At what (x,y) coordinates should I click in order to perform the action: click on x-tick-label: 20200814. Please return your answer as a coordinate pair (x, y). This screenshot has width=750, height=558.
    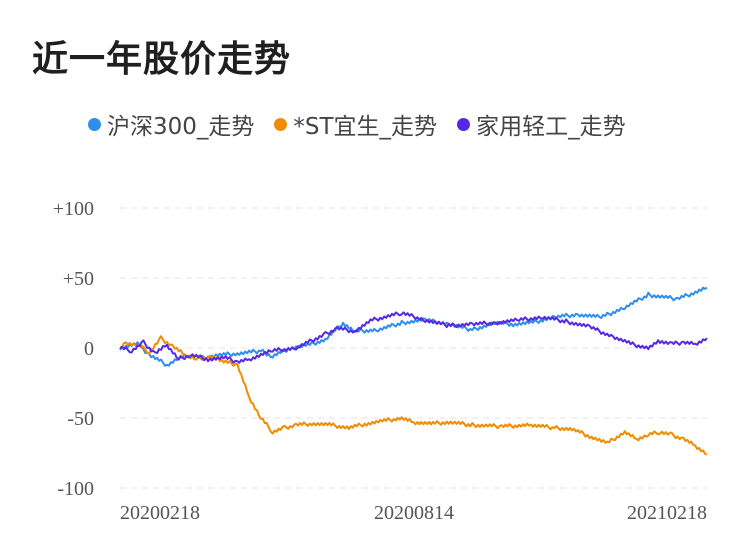
    Looking at the image, I should click on (414, 513).